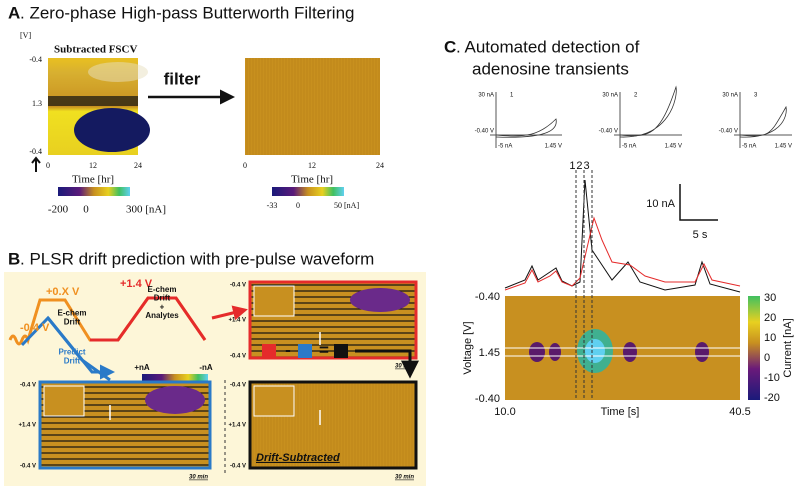  I want to click on voltage-label: -0.4 V, so click(35, 328).